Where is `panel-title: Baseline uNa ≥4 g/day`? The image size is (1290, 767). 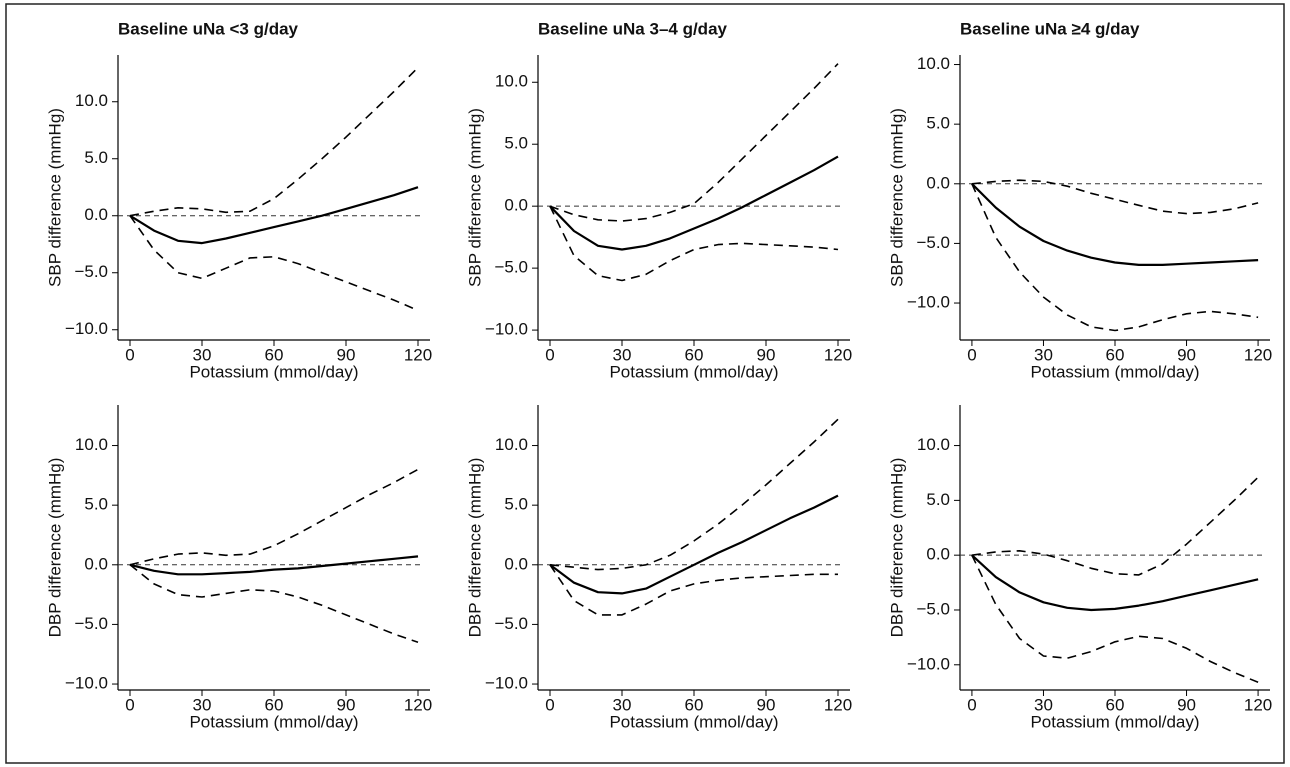
panel-title: Baseline uNa ≥4 g/day is located at coordinates (1050, 28).